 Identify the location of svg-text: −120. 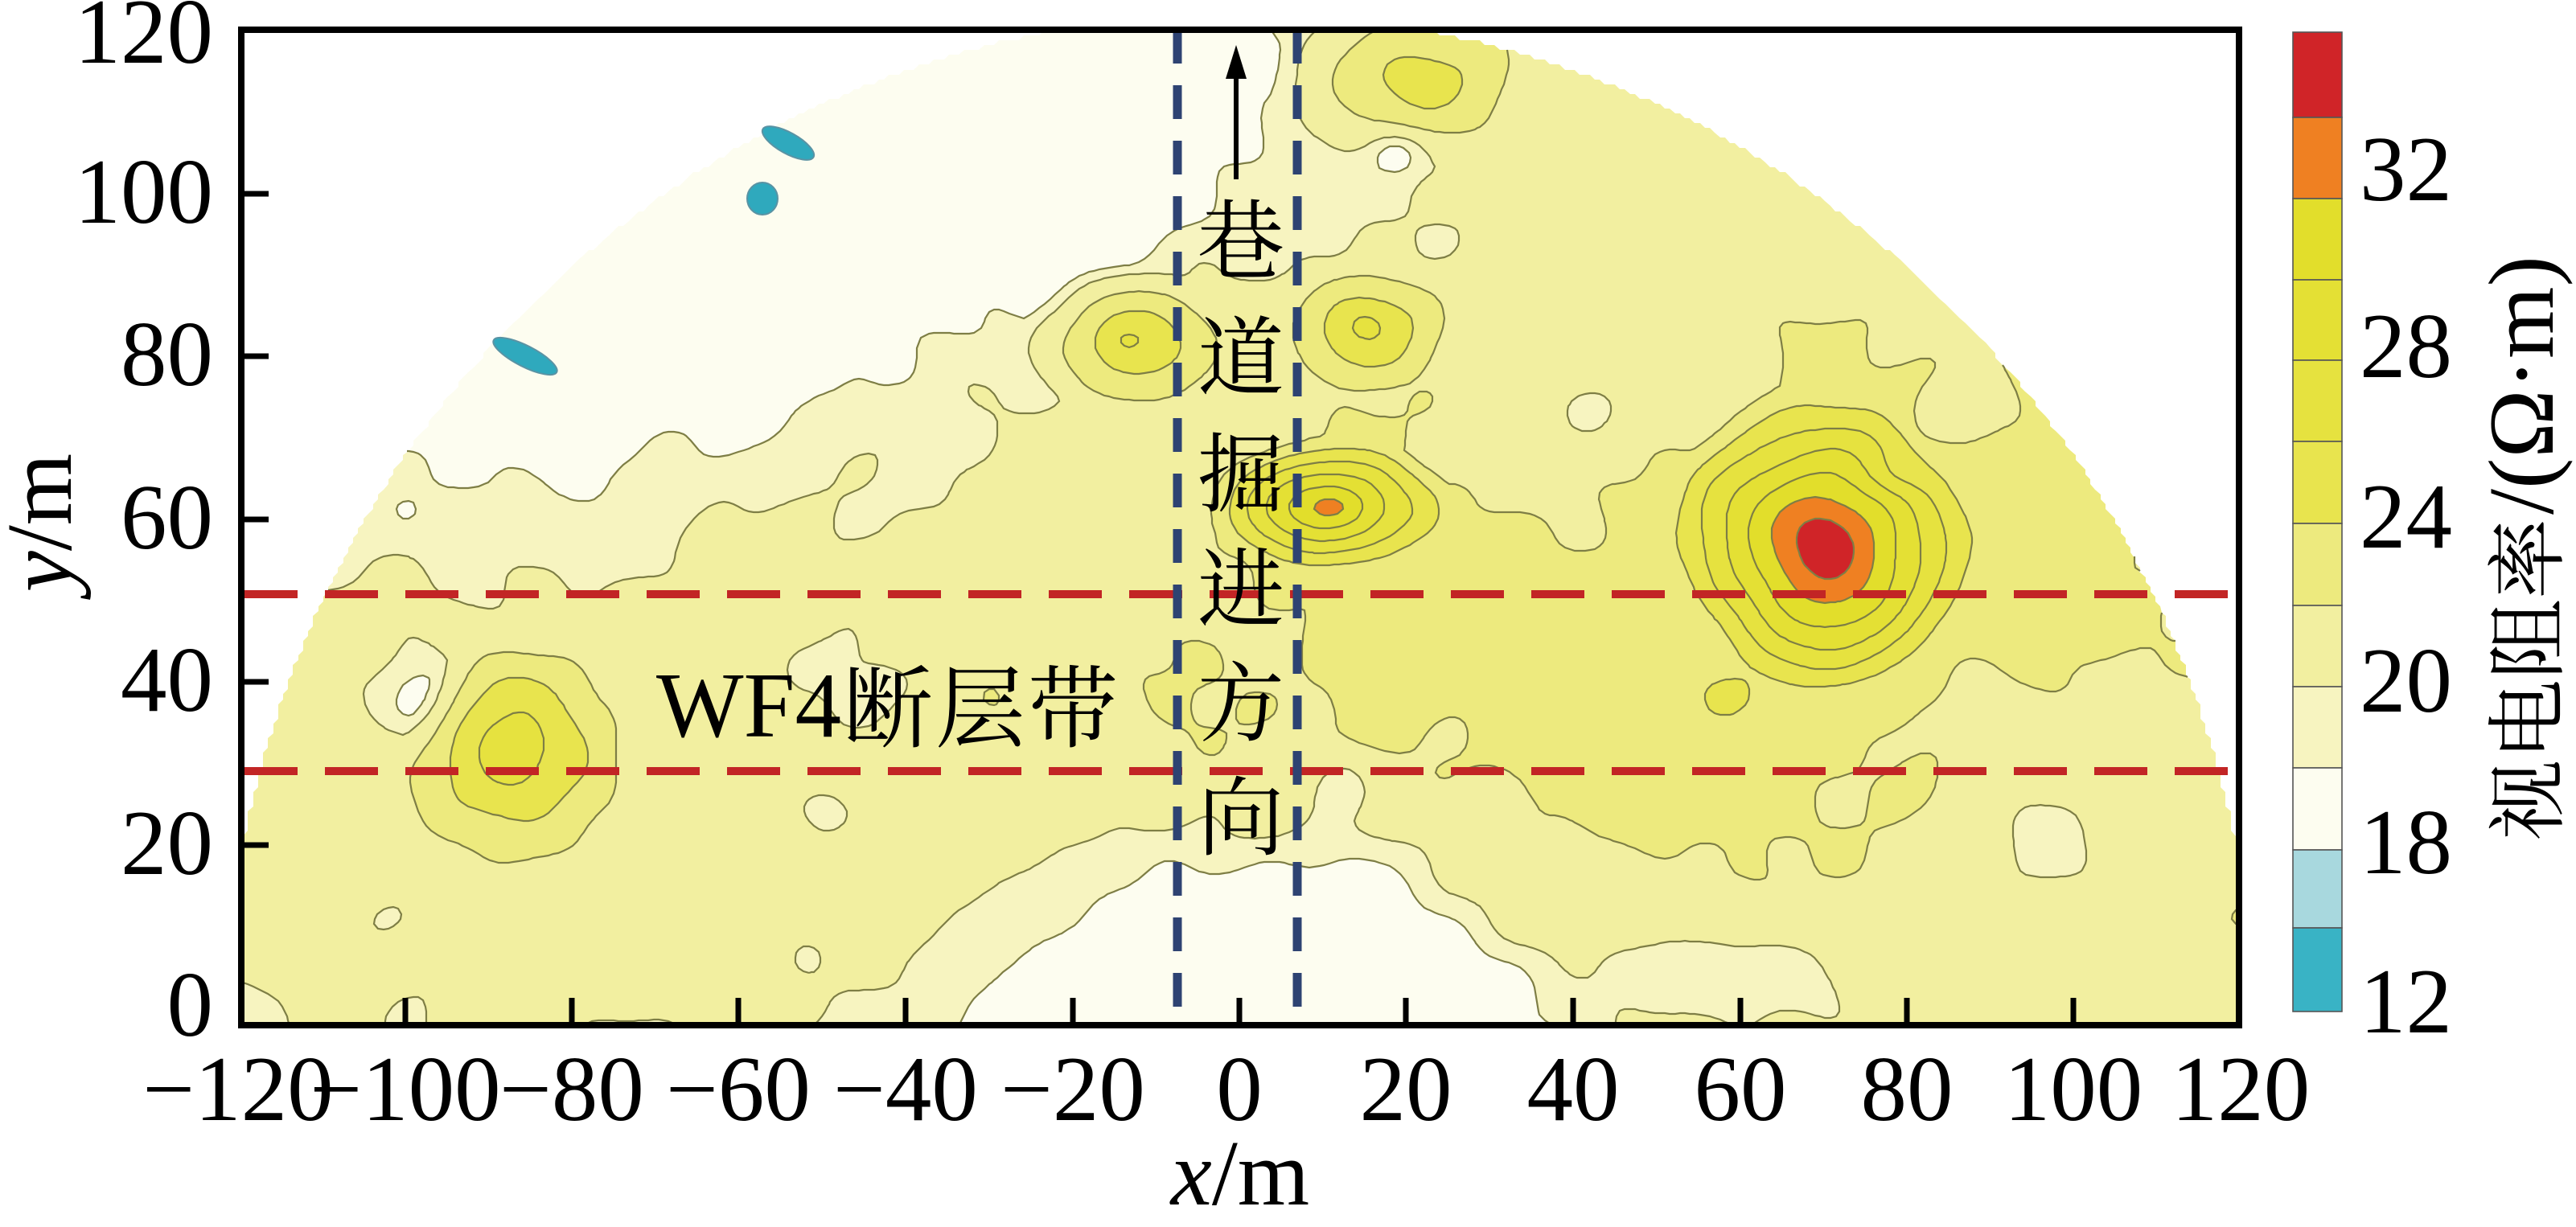
(237, 1089).